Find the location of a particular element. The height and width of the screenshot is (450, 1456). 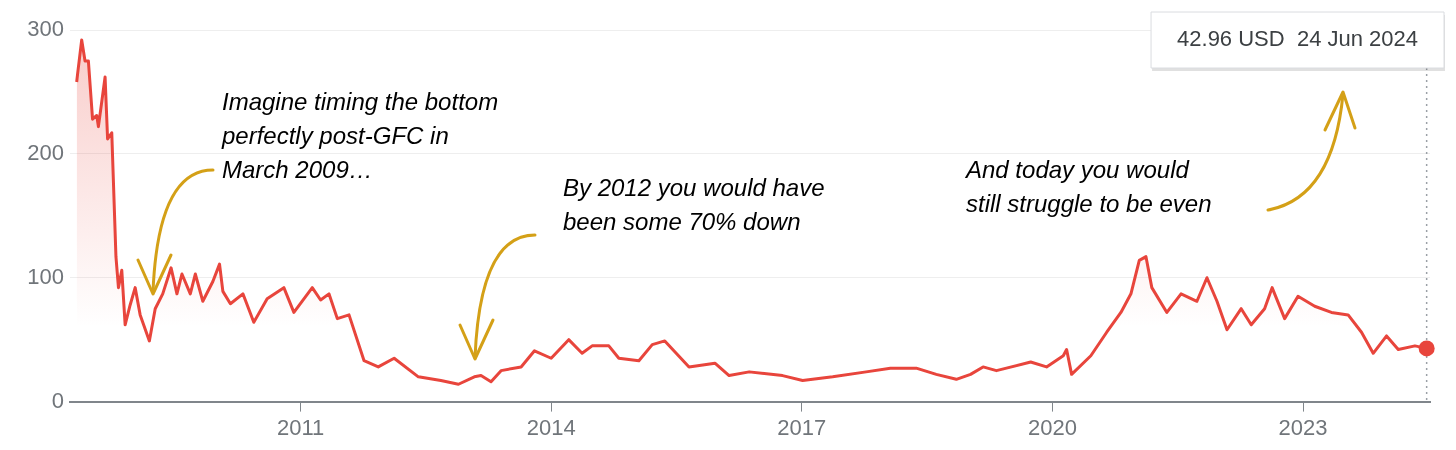

annotation: 42.96 USD 24 Jun 2024 is located at coordinates (1298, 39).